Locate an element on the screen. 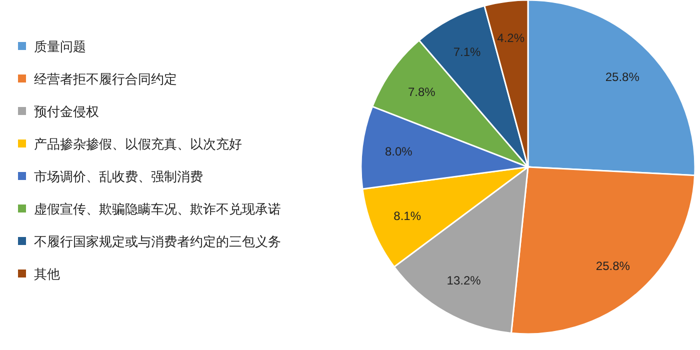  legend-label: 不履行国家规定或与消费者约定的三包义务 is located at coordinates (157, 241).